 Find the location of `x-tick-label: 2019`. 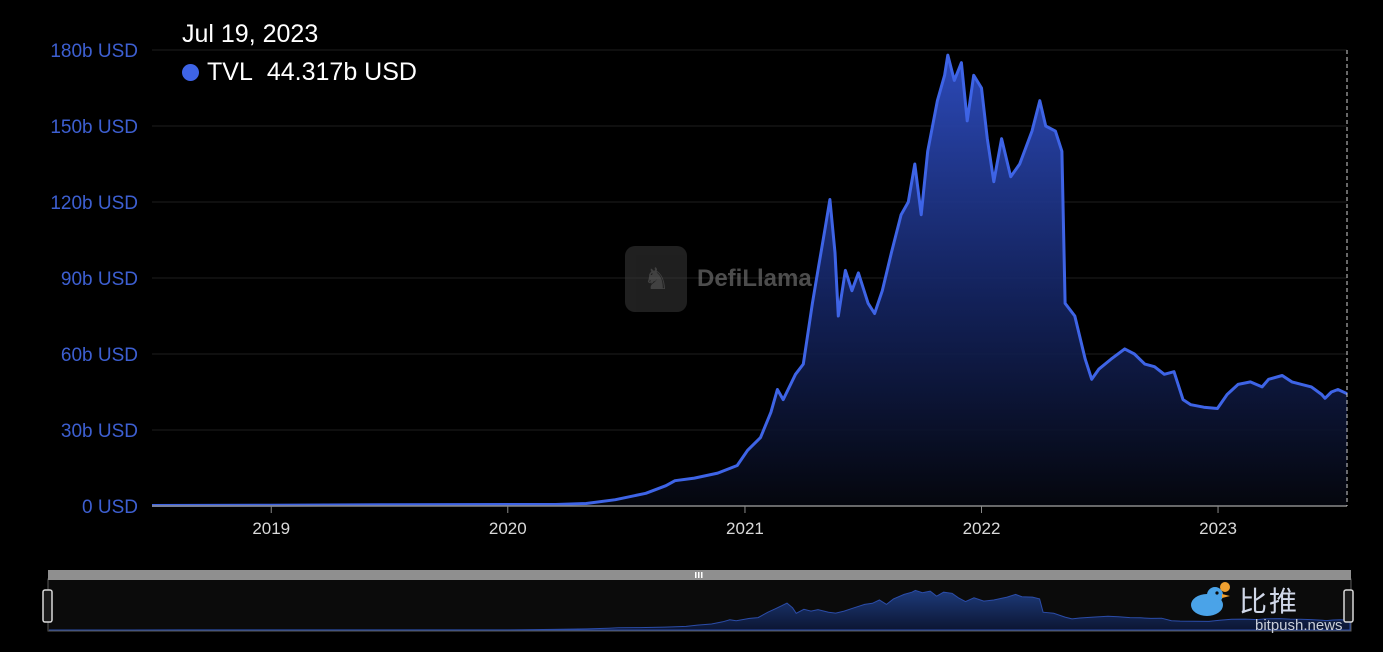

x-tick-label: 2019 is located at coordinates (271, 528).